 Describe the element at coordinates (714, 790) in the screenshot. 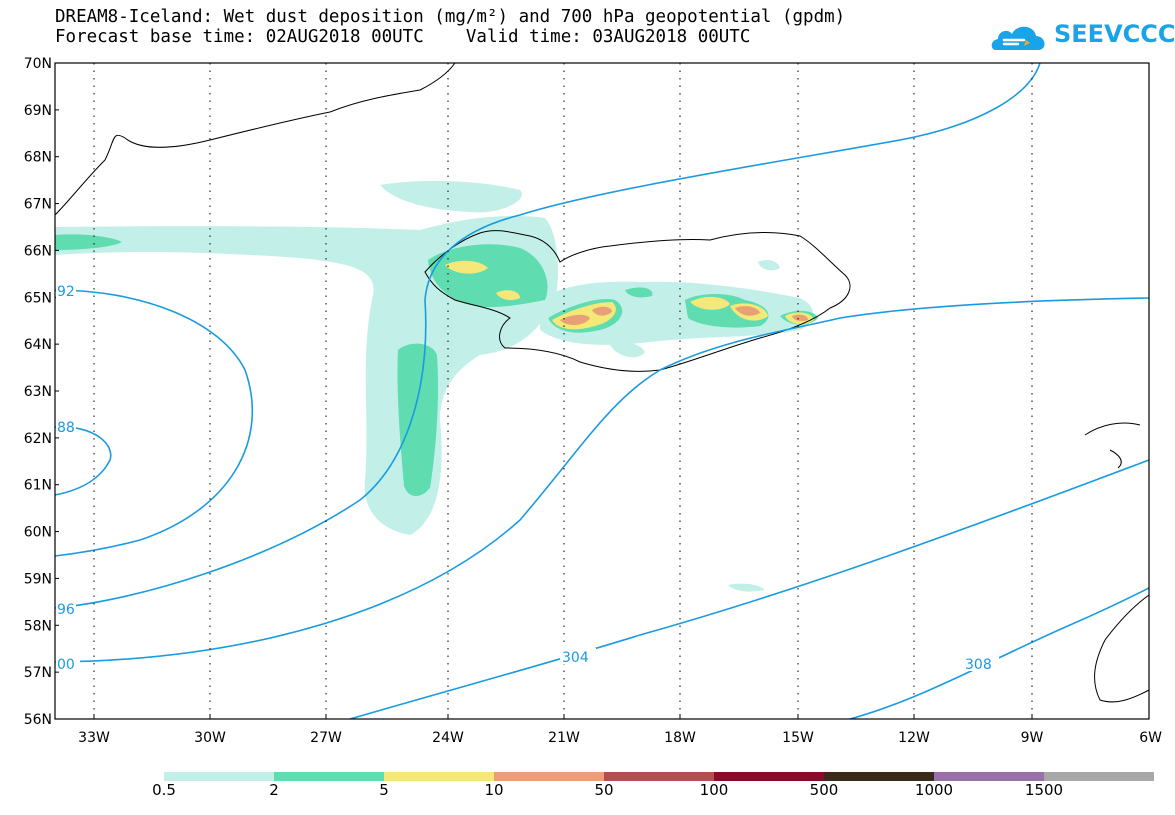

I see `legend-label: 100` at that location.